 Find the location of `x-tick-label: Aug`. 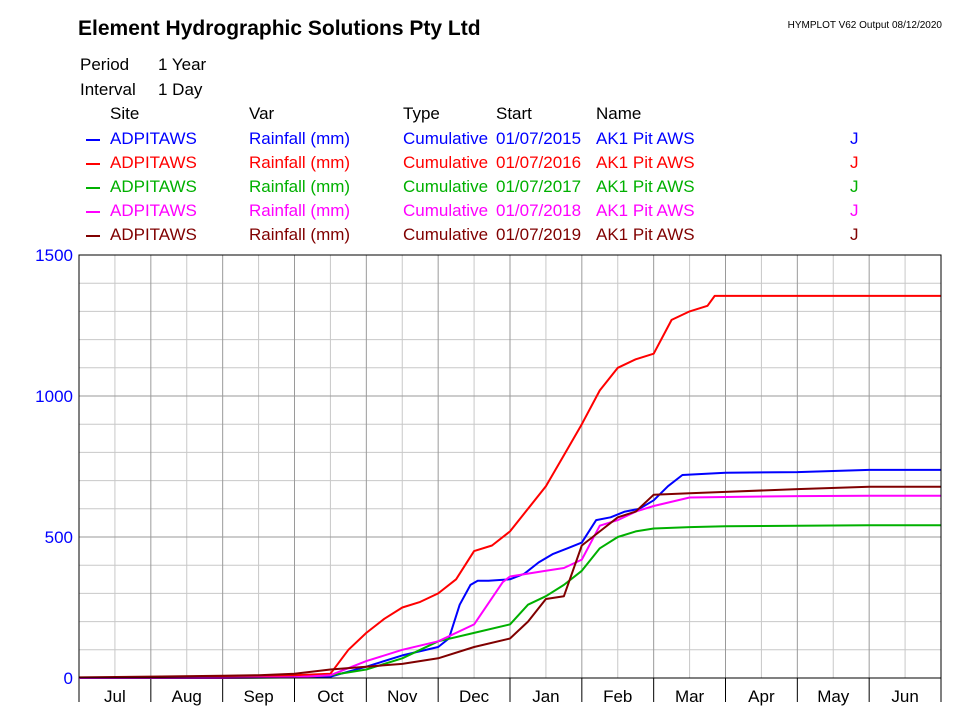

x-tick-label: Aug is located at coordinates (187, 696).